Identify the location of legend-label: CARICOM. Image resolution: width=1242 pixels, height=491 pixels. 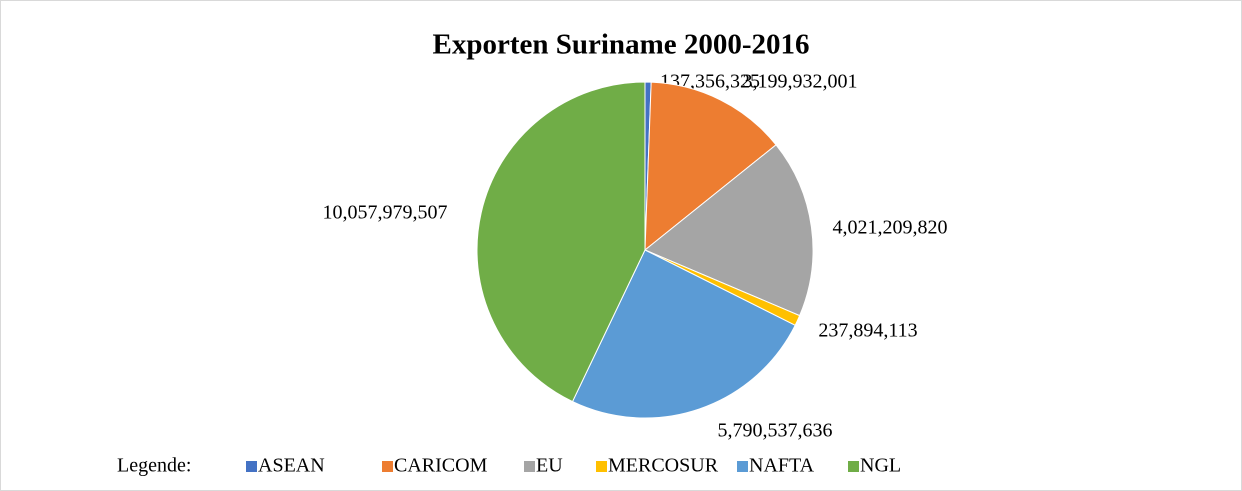
(441, 466).